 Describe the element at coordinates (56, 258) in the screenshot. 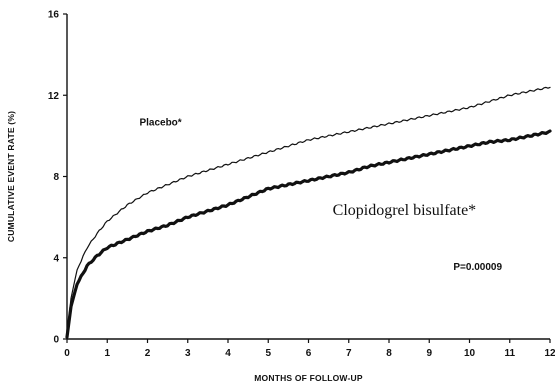

I see `y-tick-label: 4` at that location.